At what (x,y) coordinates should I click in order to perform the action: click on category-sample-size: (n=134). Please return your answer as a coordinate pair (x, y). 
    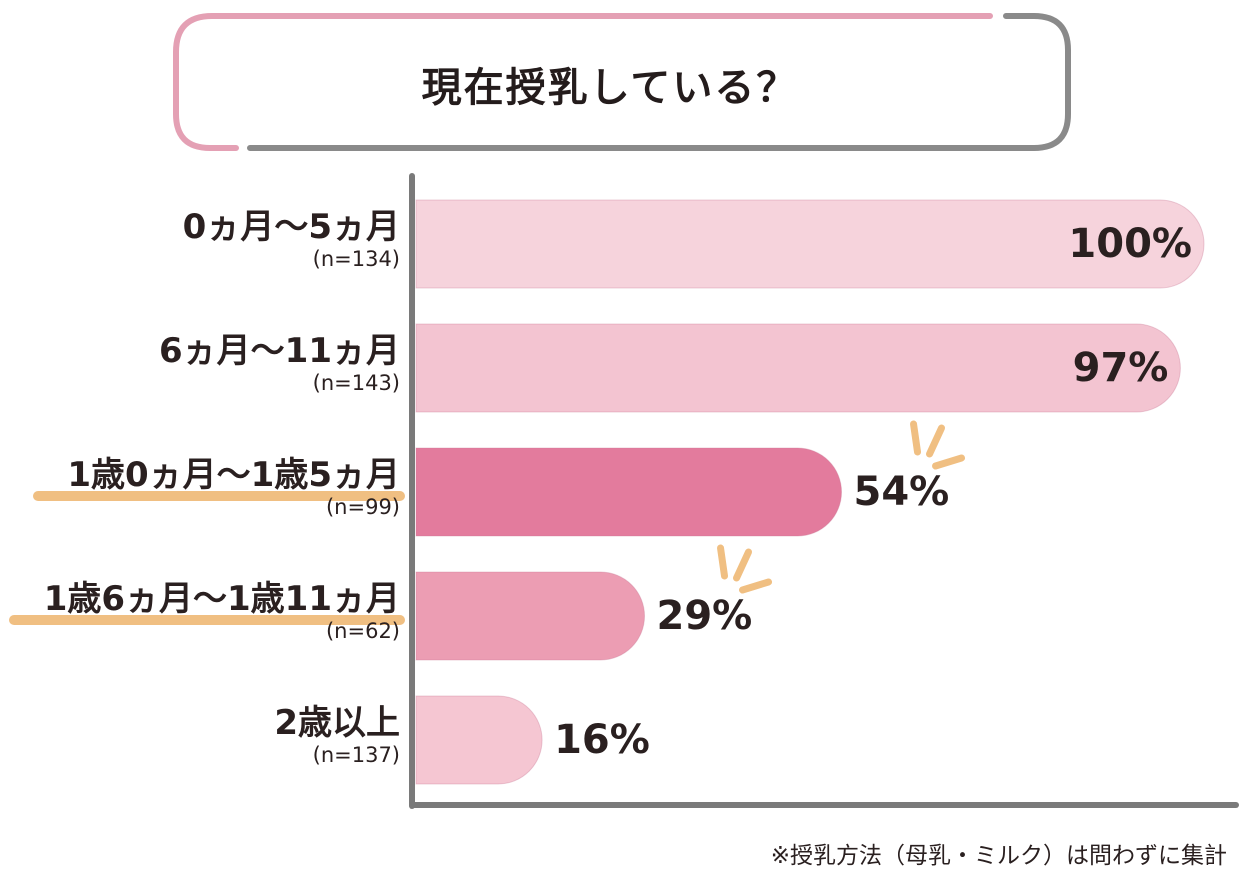
    Looking at the image, I should click on (356, 259).